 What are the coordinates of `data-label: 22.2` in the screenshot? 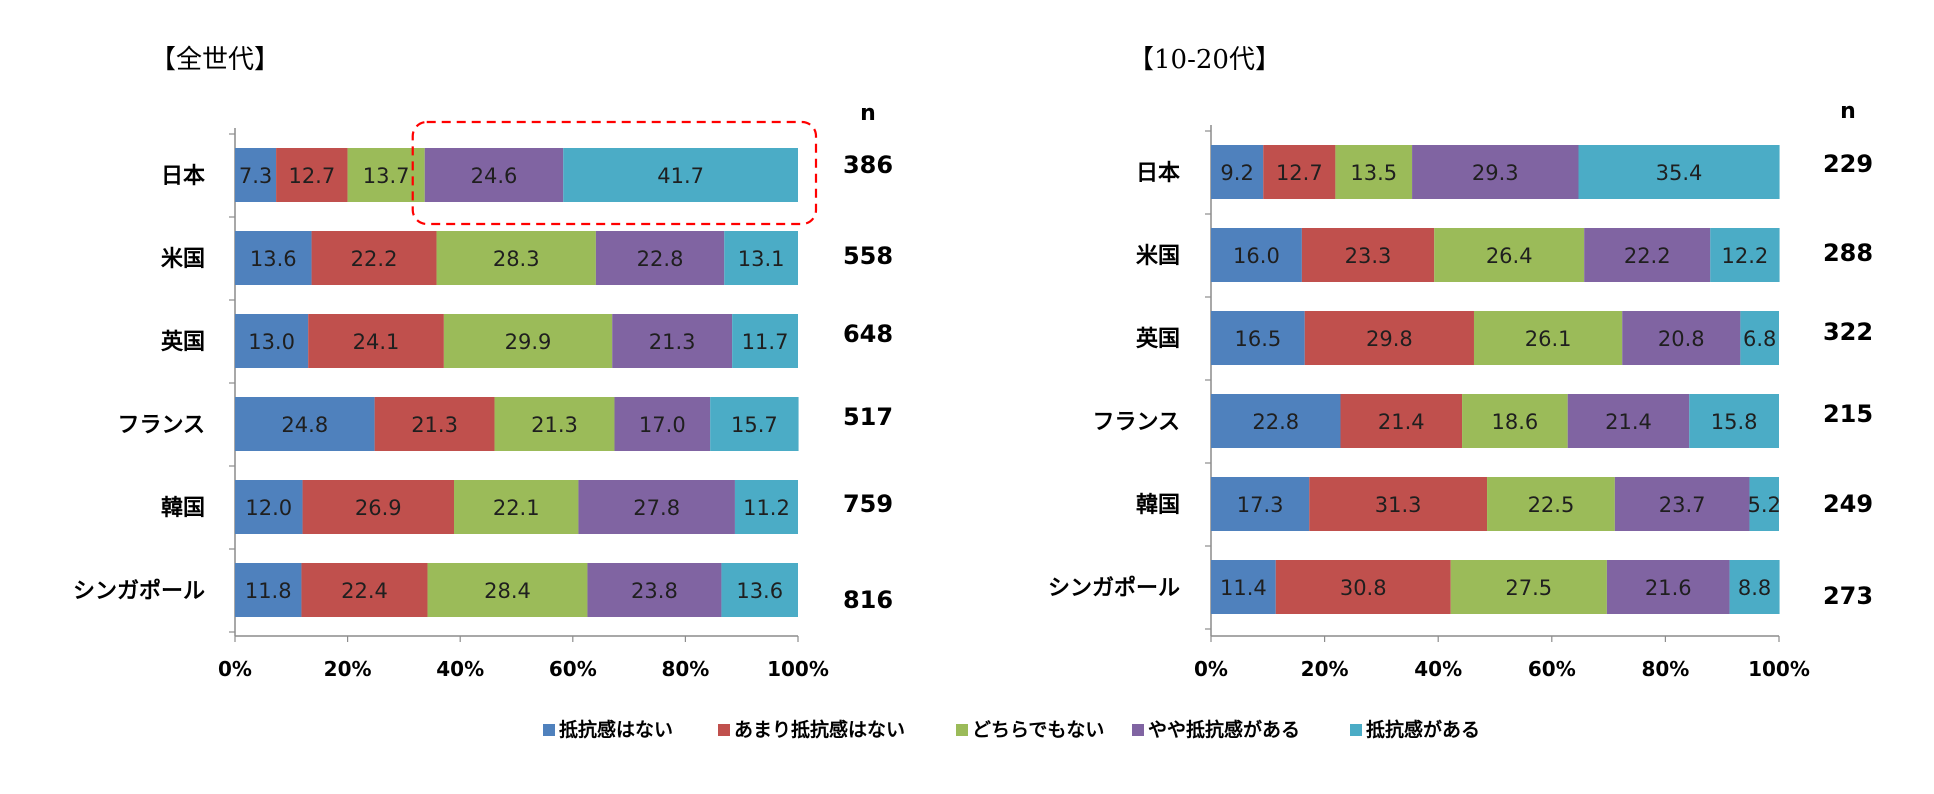 It's located at (374, 259).